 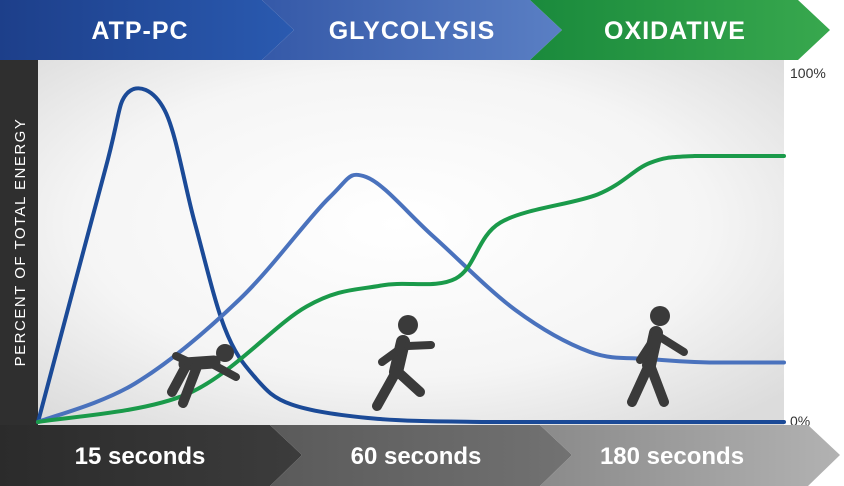 What do you see at coordinates (672, 456) in the screenshot?
I see `time-label-180: 180 seconds` at bounding box center [672, 456].